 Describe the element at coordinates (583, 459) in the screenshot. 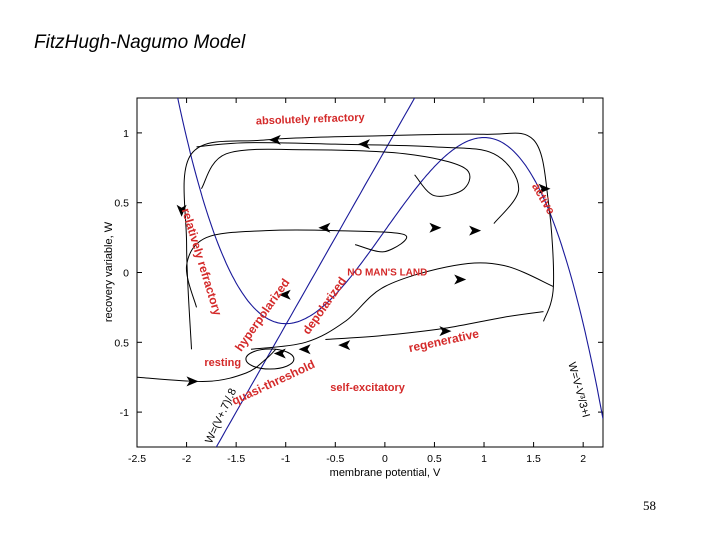

I see `x-tick-label: 2` at that location.